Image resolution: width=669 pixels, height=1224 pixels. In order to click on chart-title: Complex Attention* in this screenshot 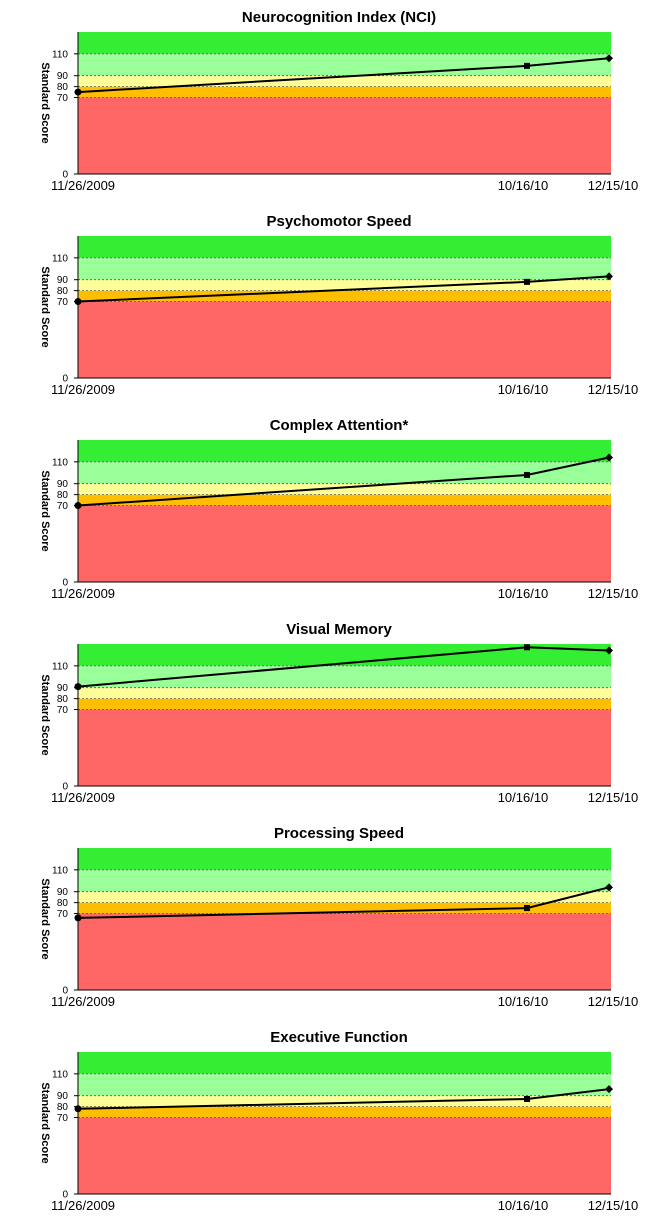, I will do `click(339, 425)`.